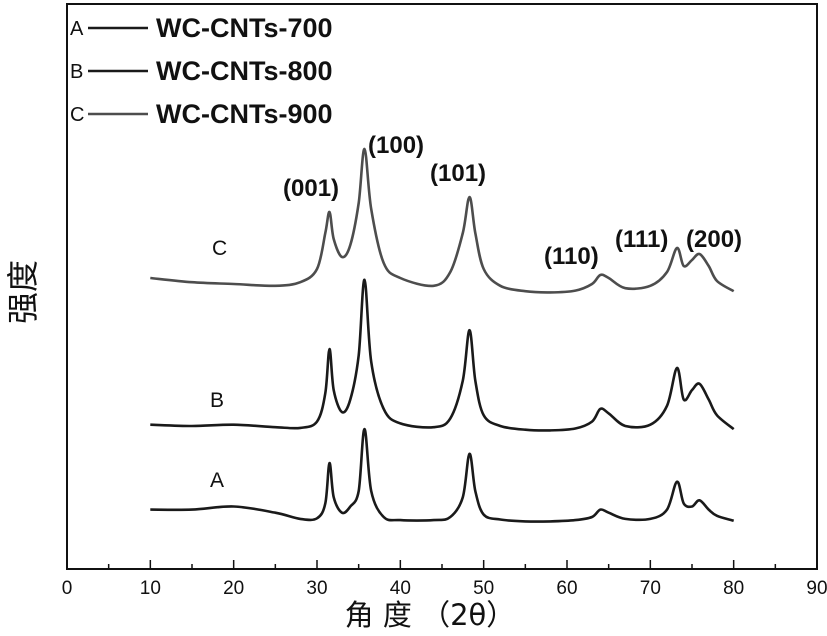 Image resolution: width=827 pixels, height=636 pixels. Describe the element at coordinates (442, 564) in the screenshot. I see `x-axis-ticks` at that location.